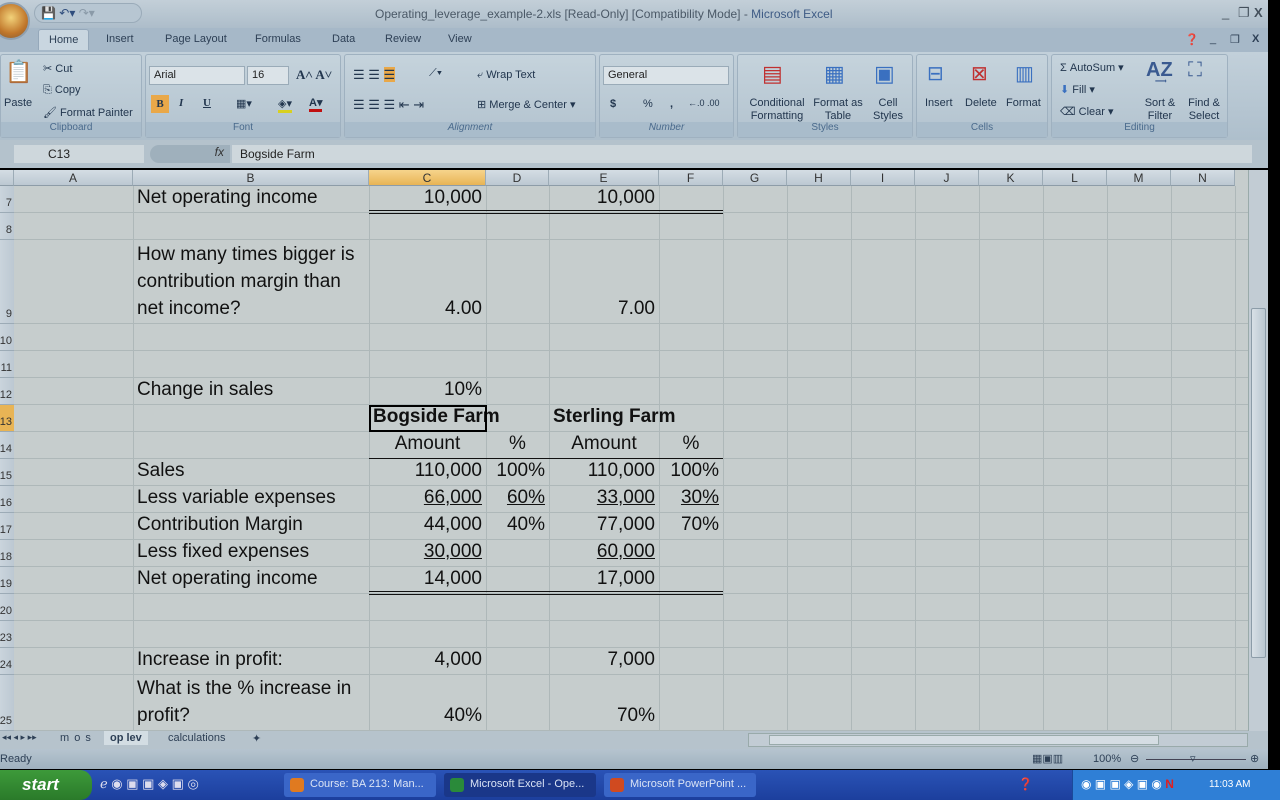 This screenshot has height=800, width=1280. What do you see at coordinates (755, 178) in the screenshot?
I see `column-header-g: G` at bounding box center [755, 178].